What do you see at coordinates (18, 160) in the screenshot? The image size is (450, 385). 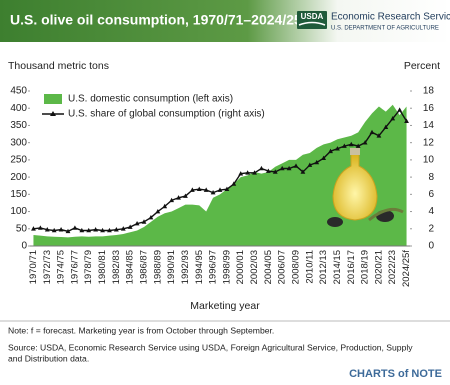 I see `y-tick-label: 250` at bounding box center [18, 160].